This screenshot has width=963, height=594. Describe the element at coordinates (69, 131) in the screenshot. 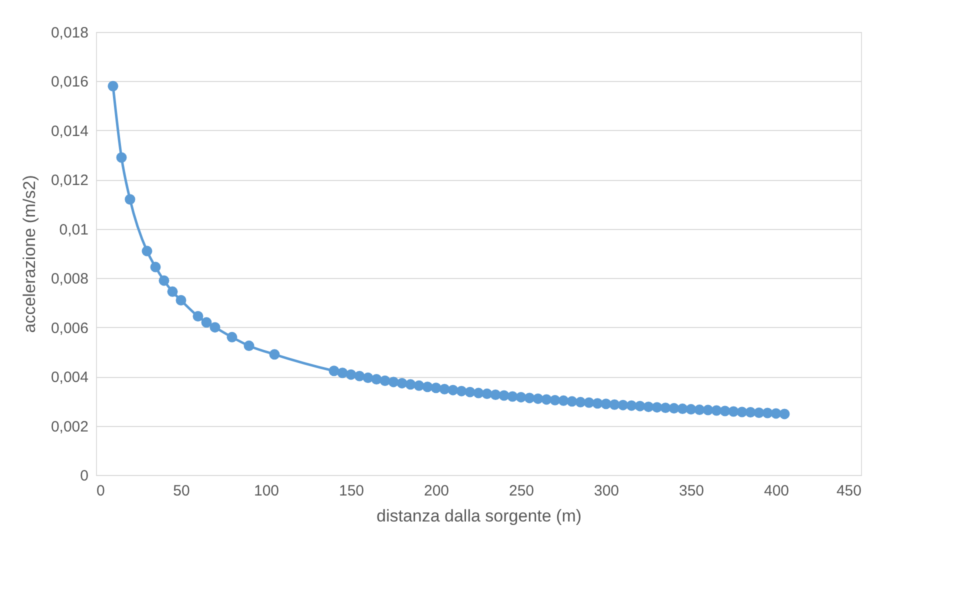

I see `y-tick-label: 0,014` at that location.